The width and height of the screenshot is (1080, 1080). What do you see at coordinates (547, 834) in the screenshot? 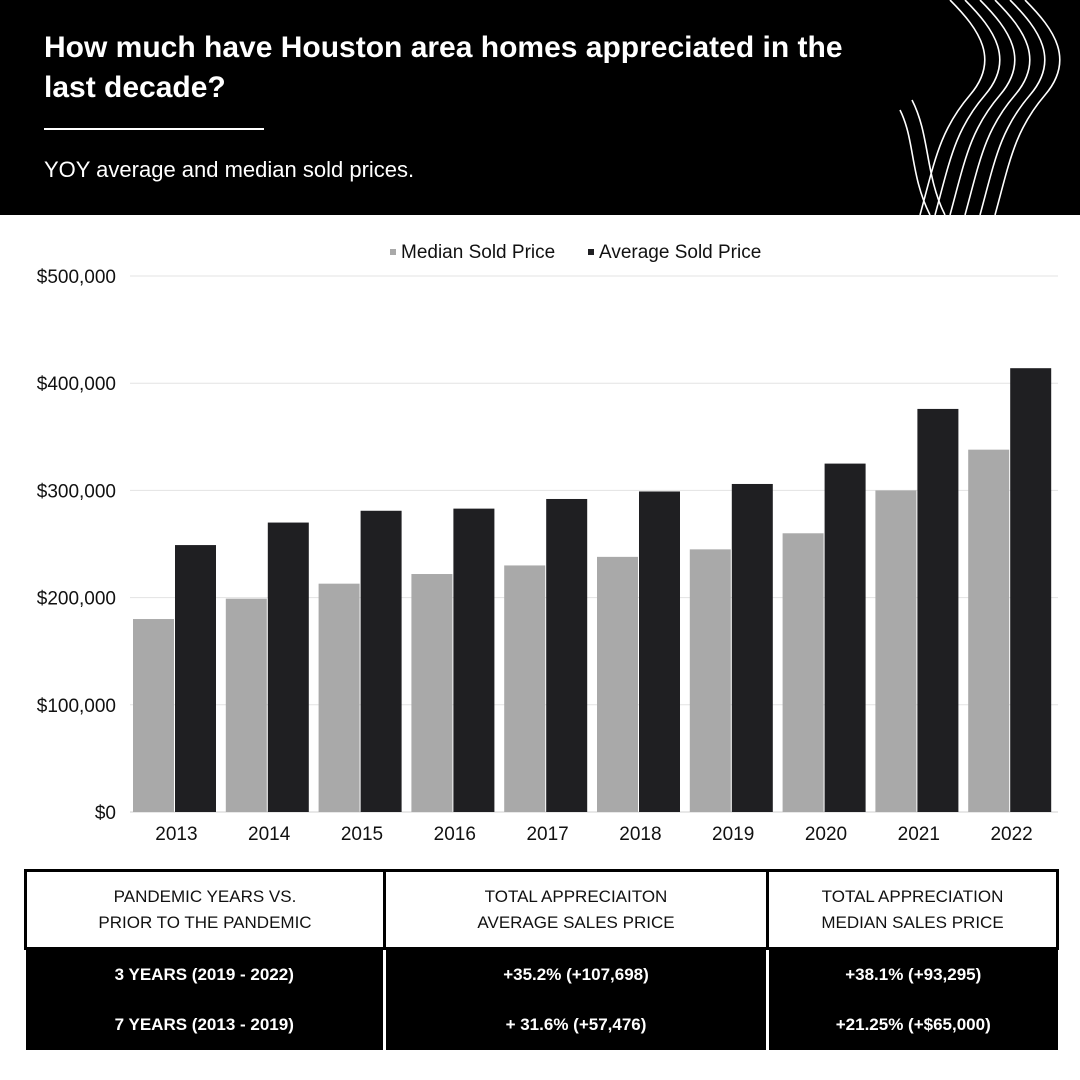
I see `x-tick-label: 2017` at bounding box center [547, 834].